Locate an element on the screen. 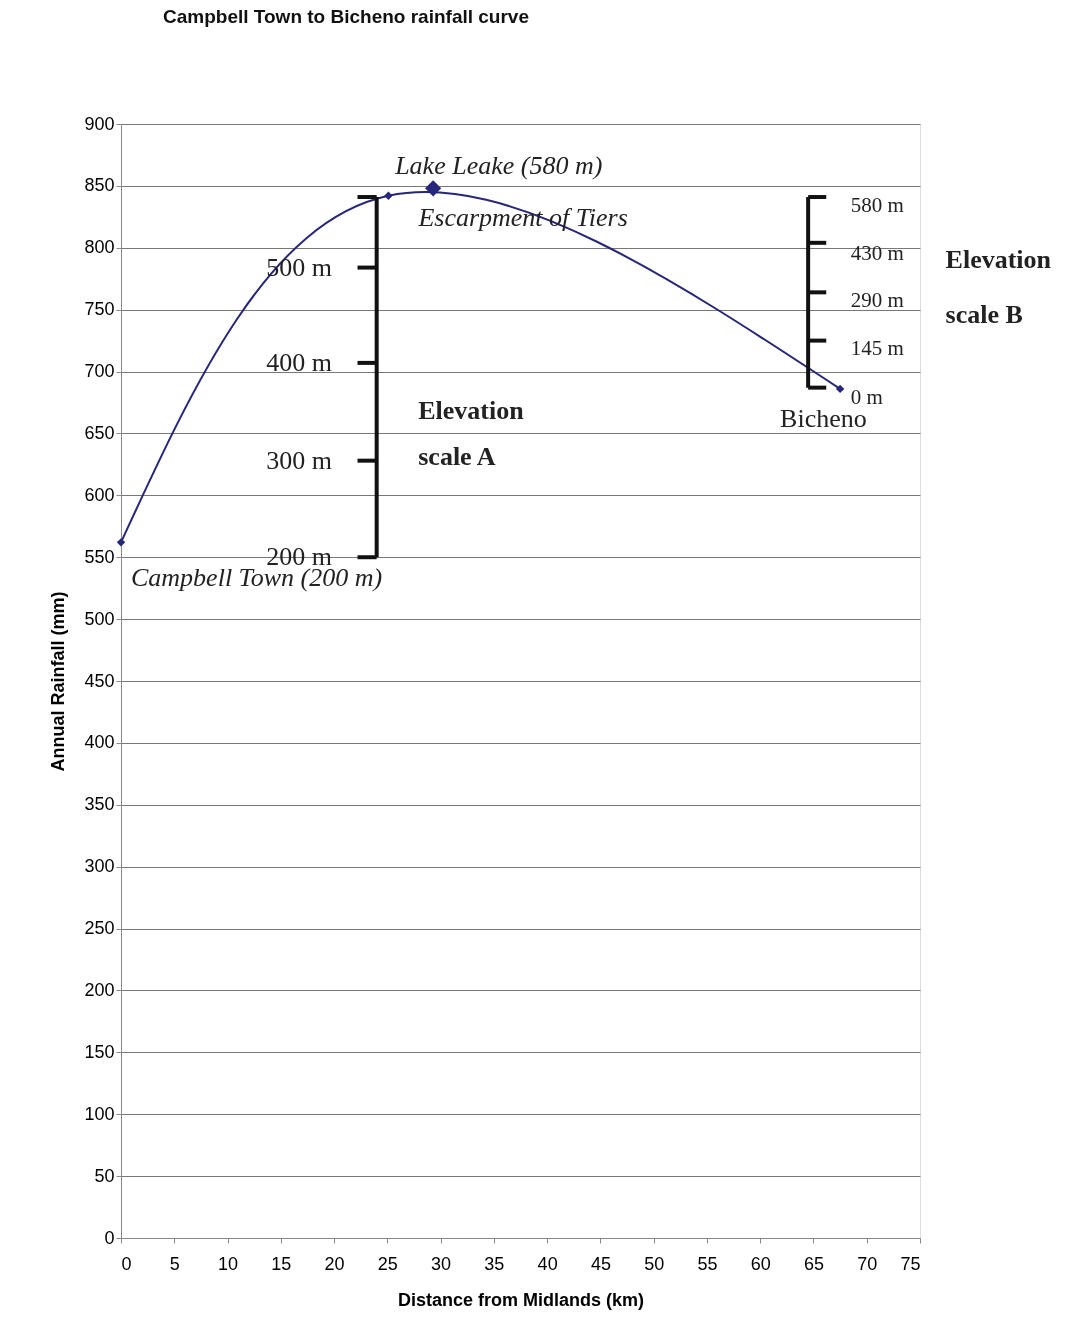 This screenshot has width=1076, height=1343. text: Elevation is located at coordinates (998, 260).